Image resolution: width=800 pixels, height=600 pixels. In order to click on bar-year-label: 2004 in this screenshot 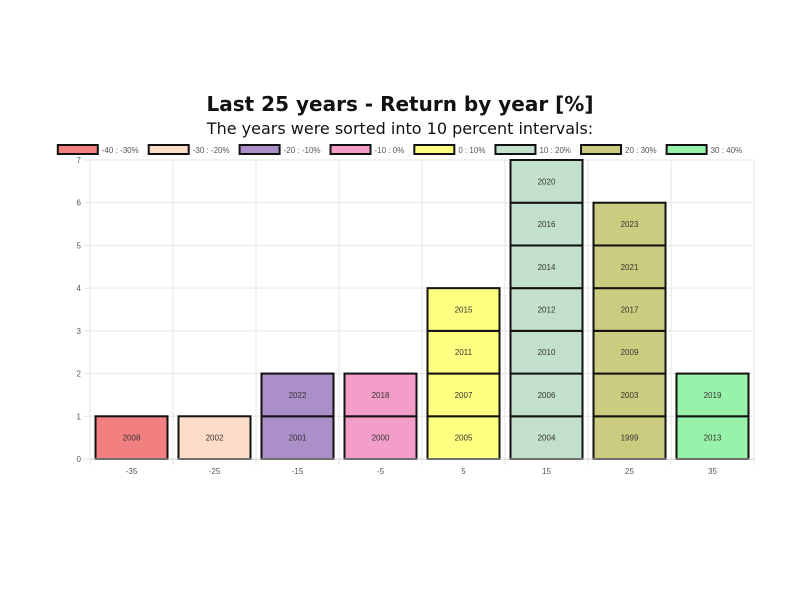, I will do `click(547, 438)`.